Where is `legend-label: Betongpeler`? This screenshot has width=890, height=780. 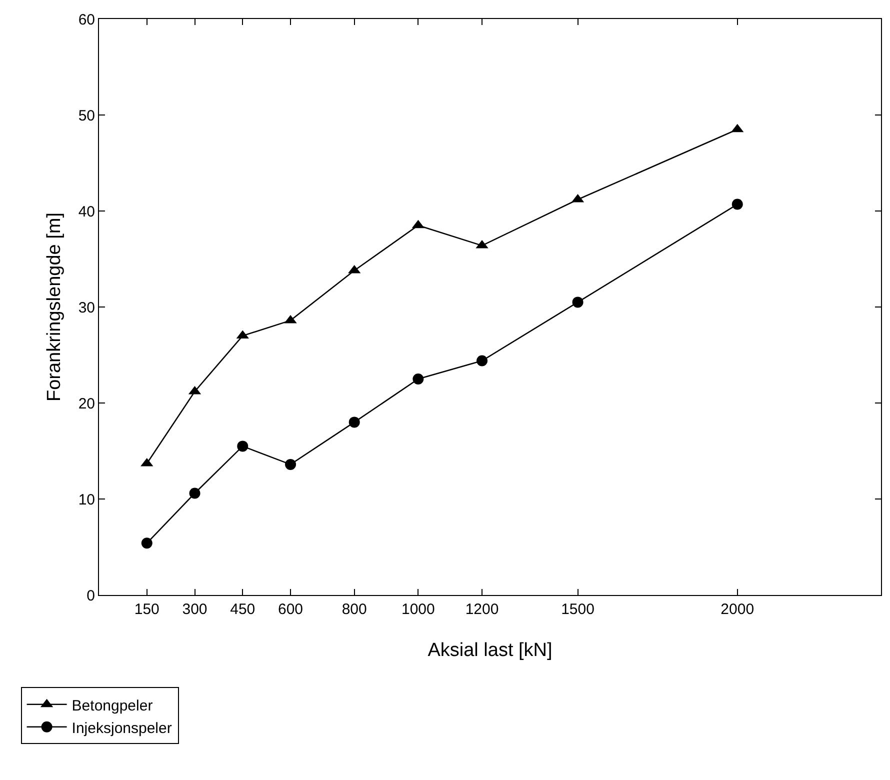 legend-label: Betongpeler is located at coordinates (112, 705).